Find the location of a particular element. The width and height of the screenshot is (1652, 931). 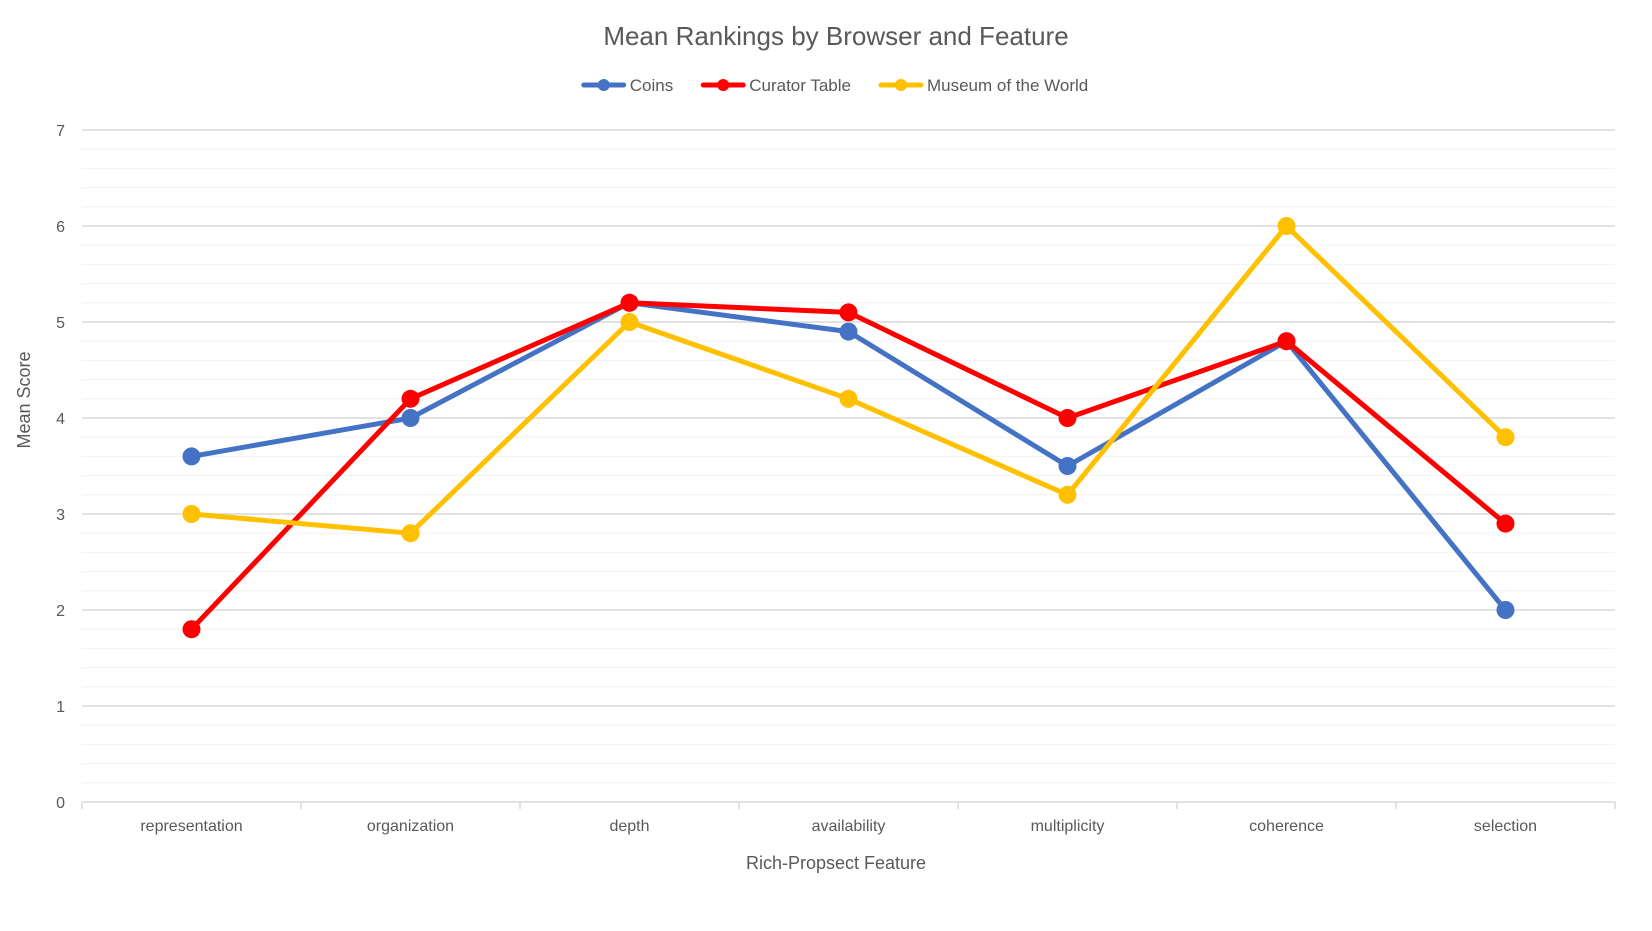

y-tick-label: 5 is located at coordinates (60, 323).